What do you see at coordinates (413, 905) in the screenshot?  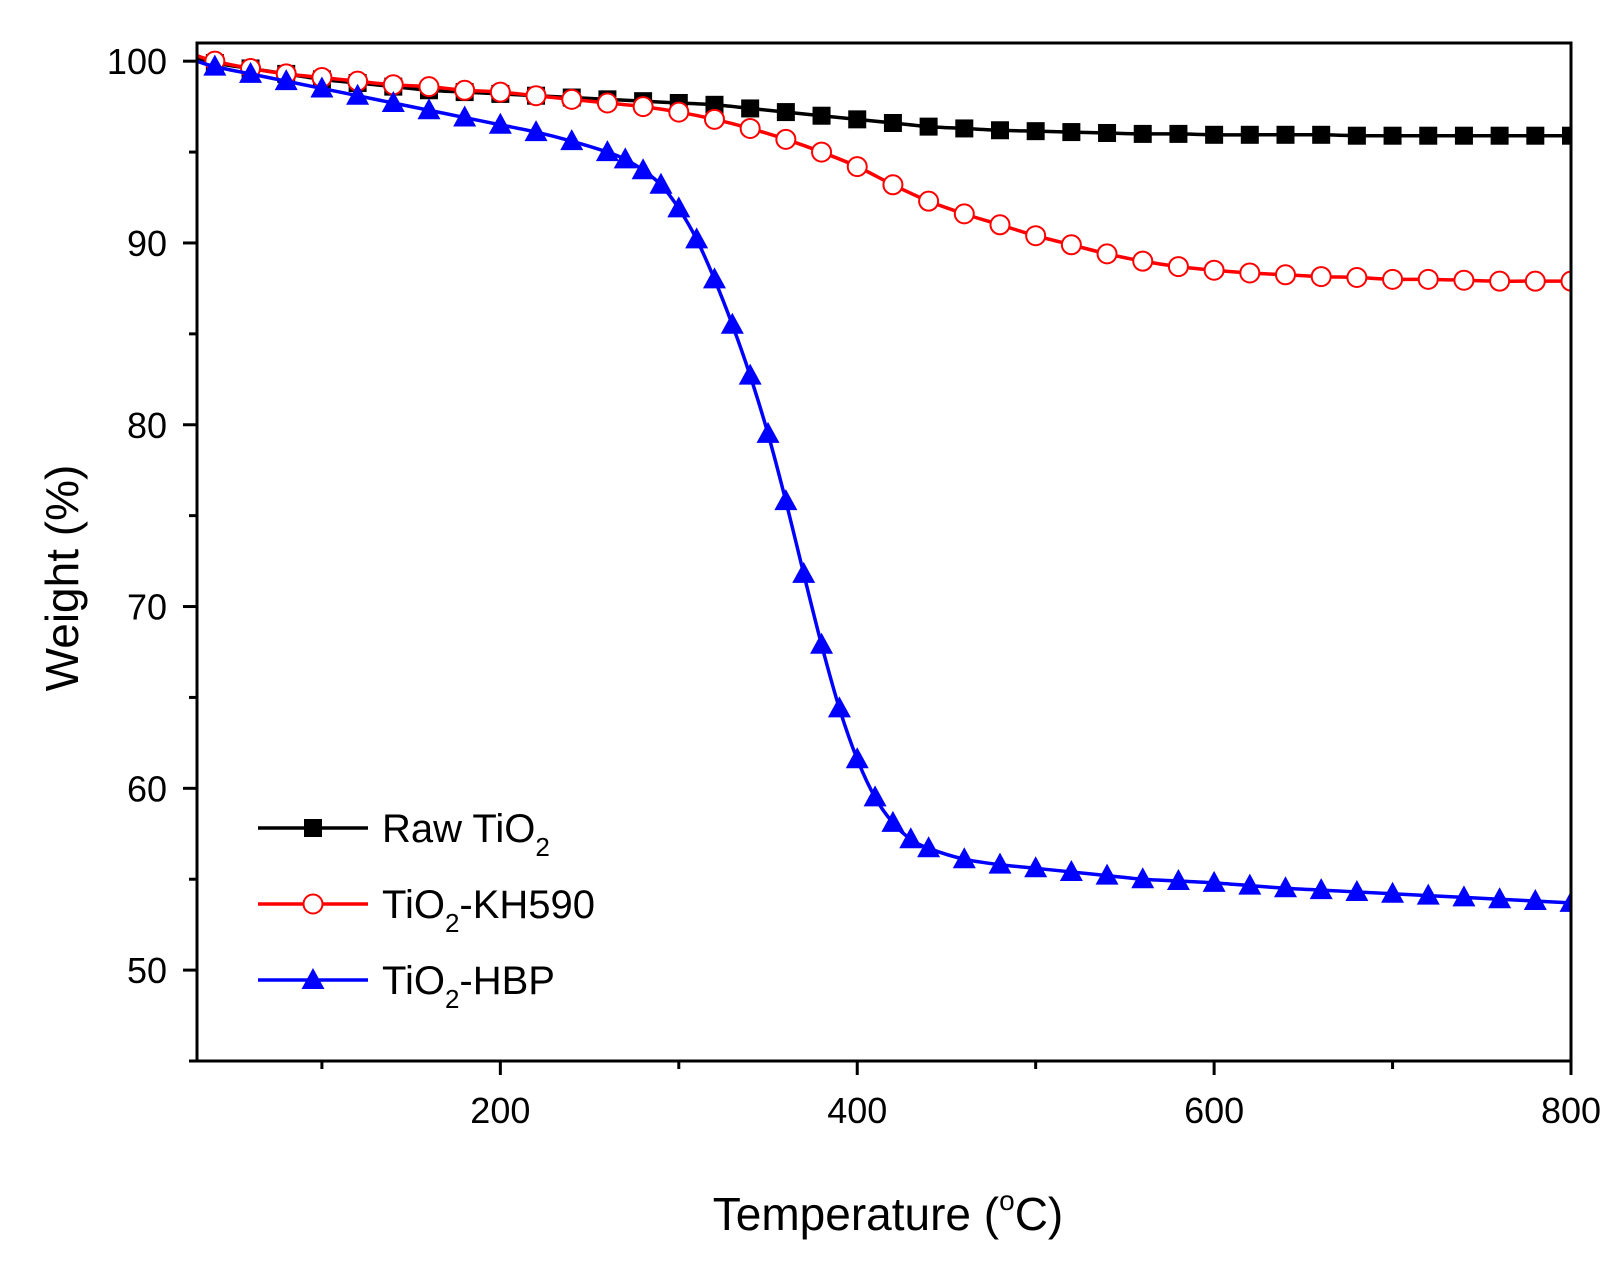 I see `legend-label-base: TiO` at bounding box center [413, 905].